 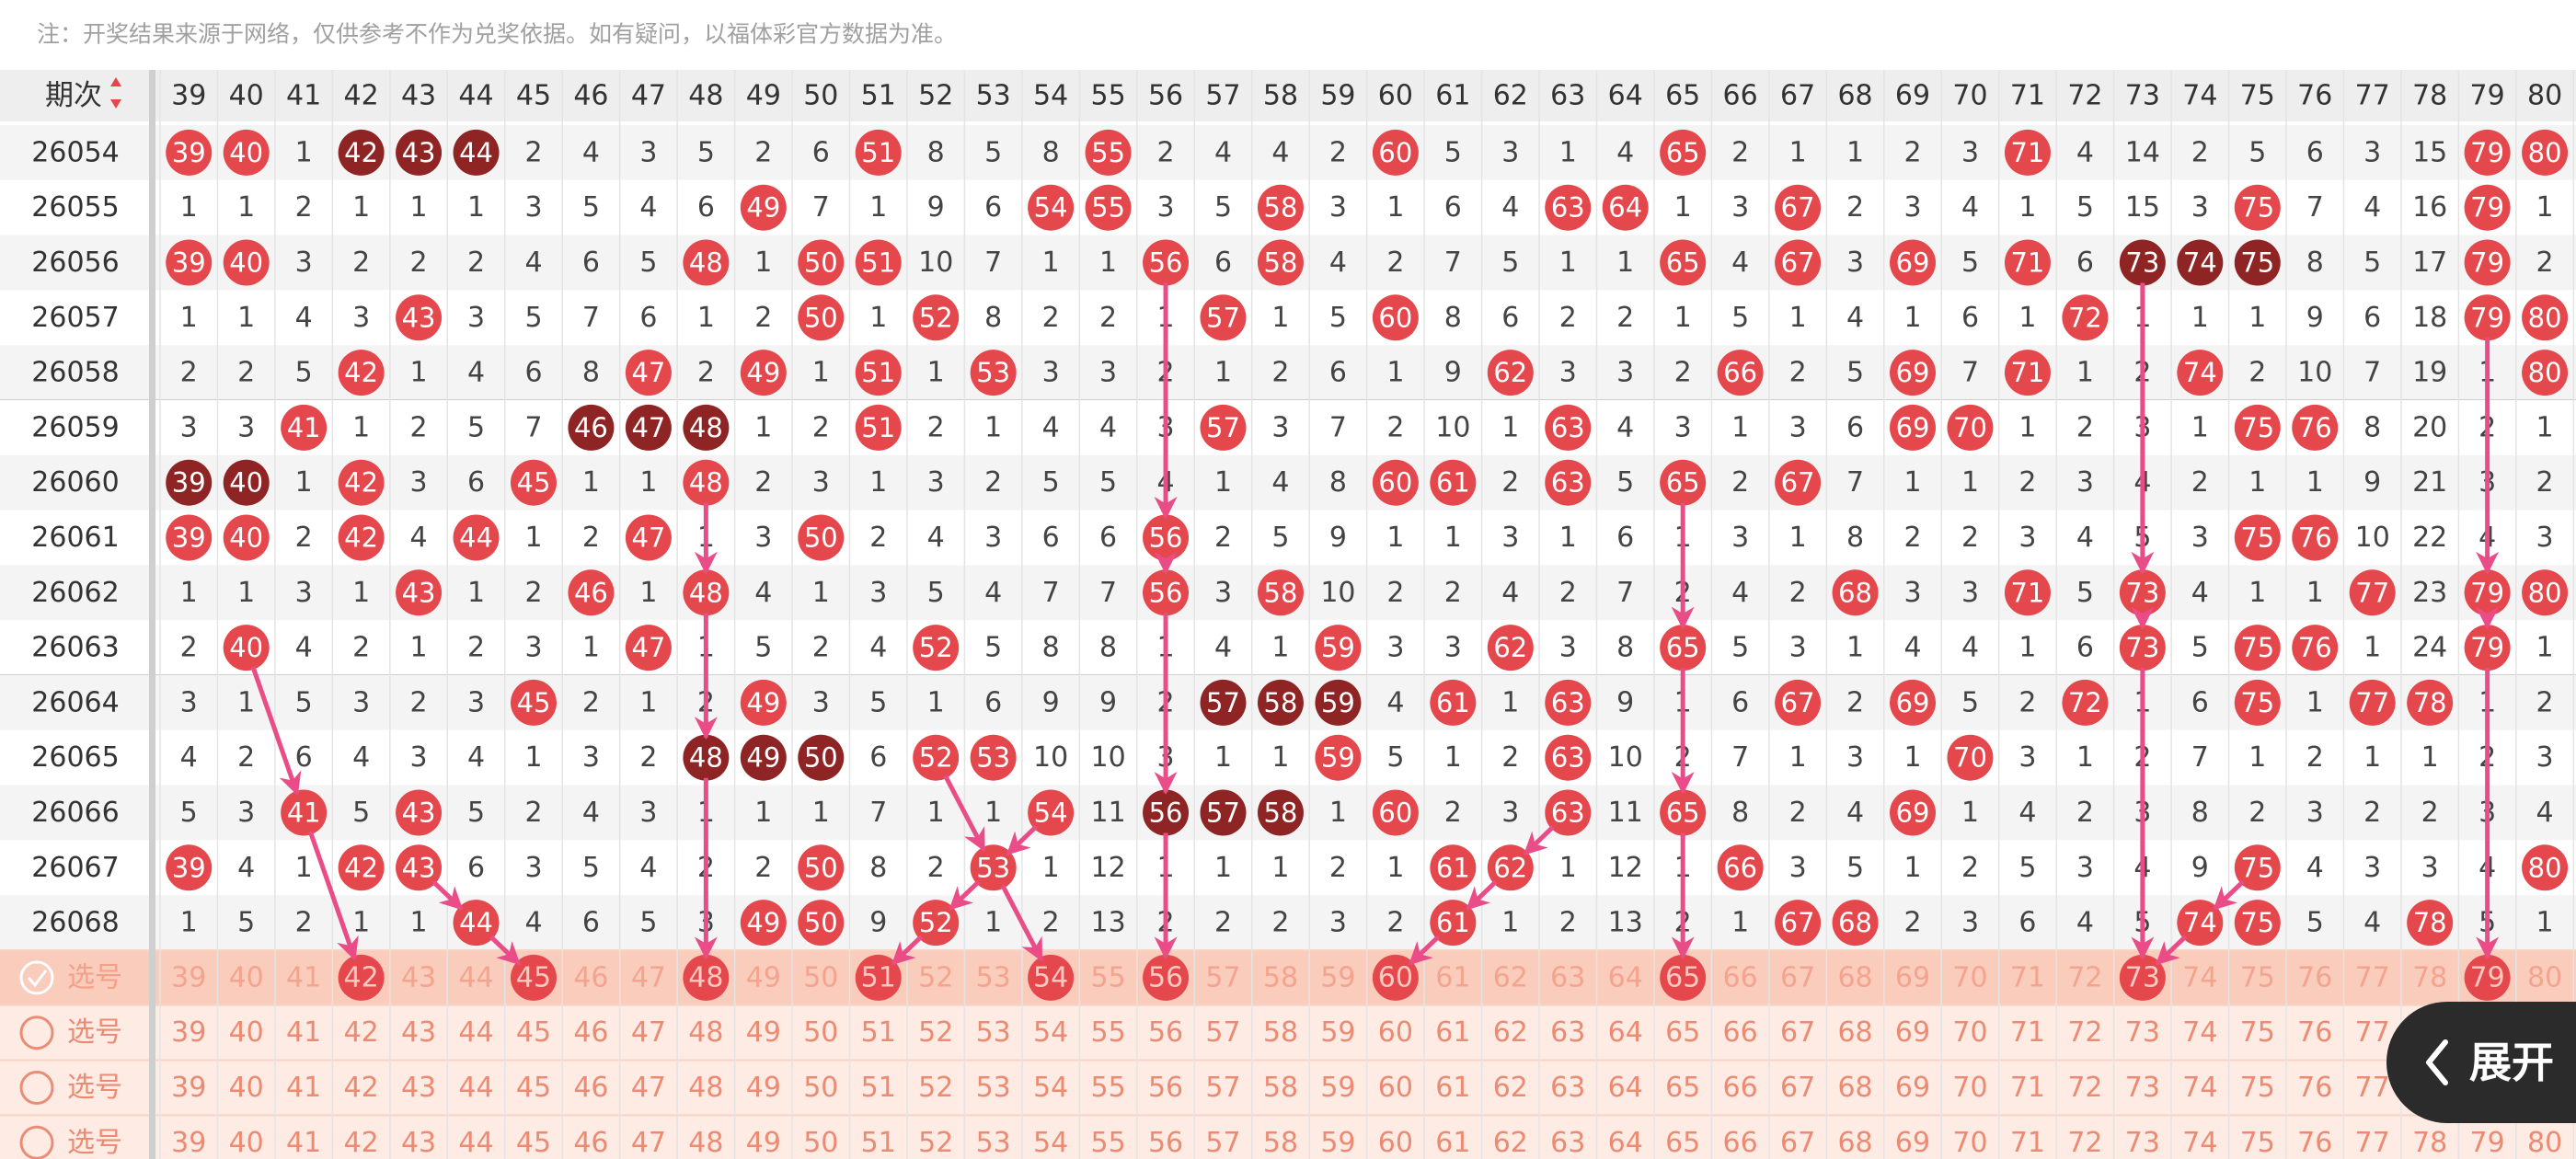 What do you see at coordinates (820, 1143) in the screenshot?
I see `select-number: 50` at bounding box center [820, 1143].